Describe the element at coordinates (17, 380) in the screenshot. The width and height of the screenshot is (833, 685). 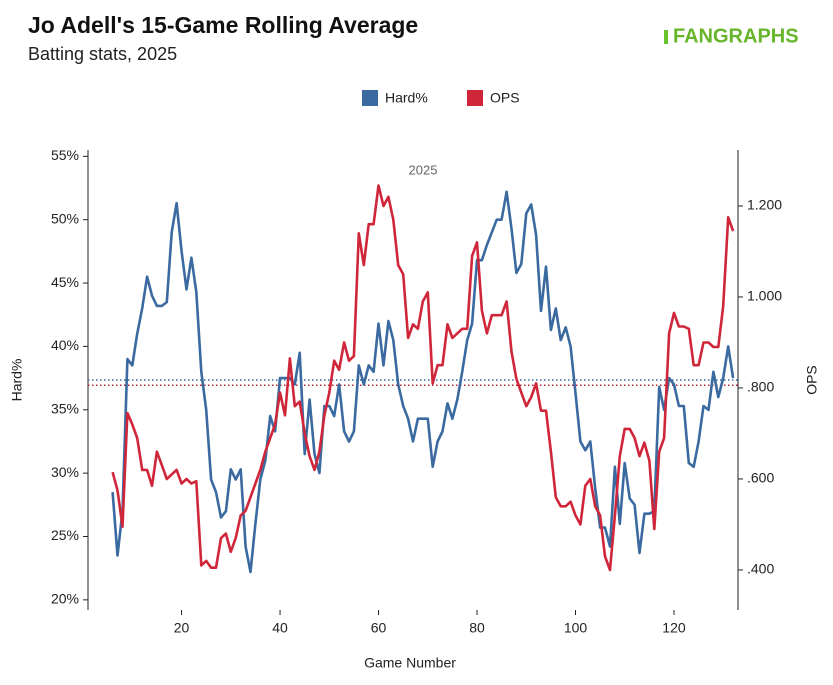
I see `y-axis-label: Hard%` at that location.